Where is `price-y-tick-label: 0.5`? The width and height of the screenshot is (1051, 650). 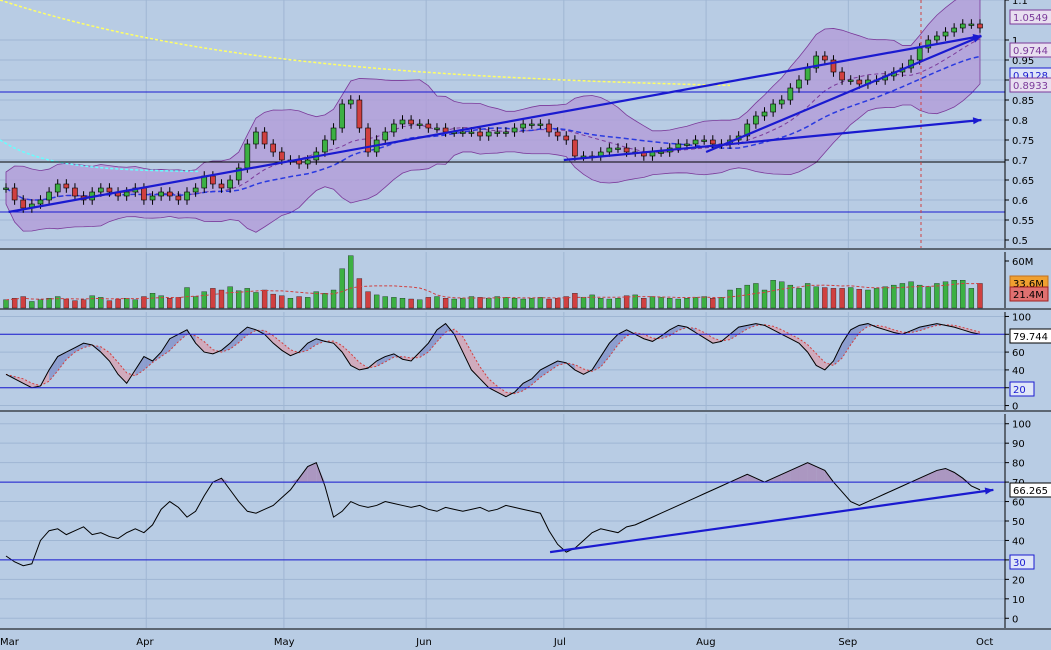
price-y-tick-label: 0.5 is located at coordinates (1020, 241).